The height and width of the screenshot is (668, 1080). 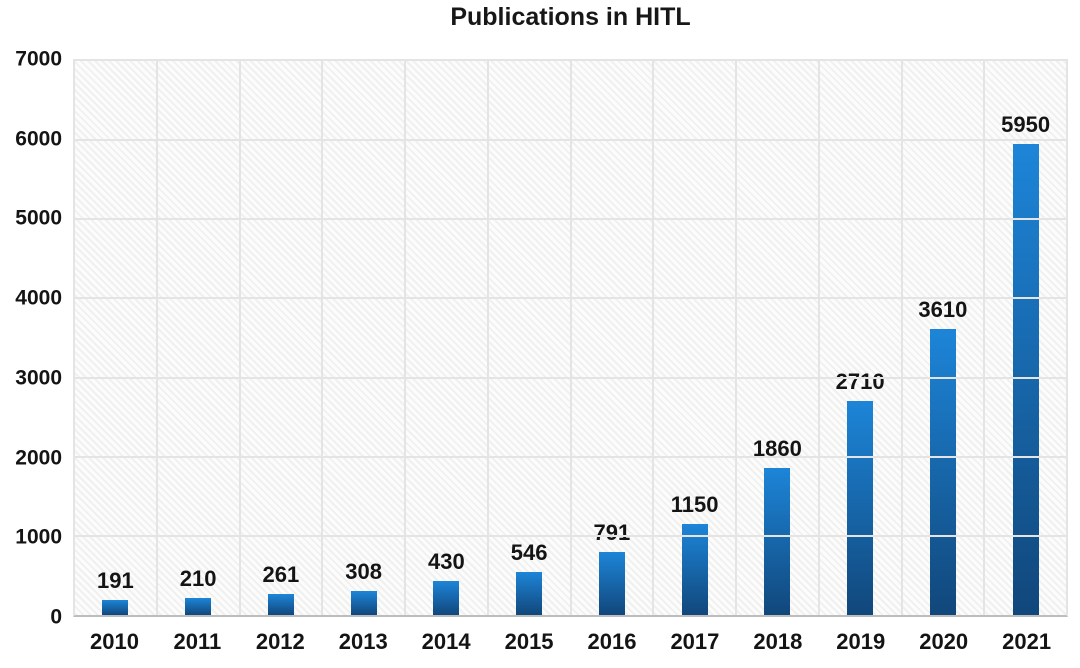 I want to click on bar-value-label: 2710, so click(x=860, y=381).